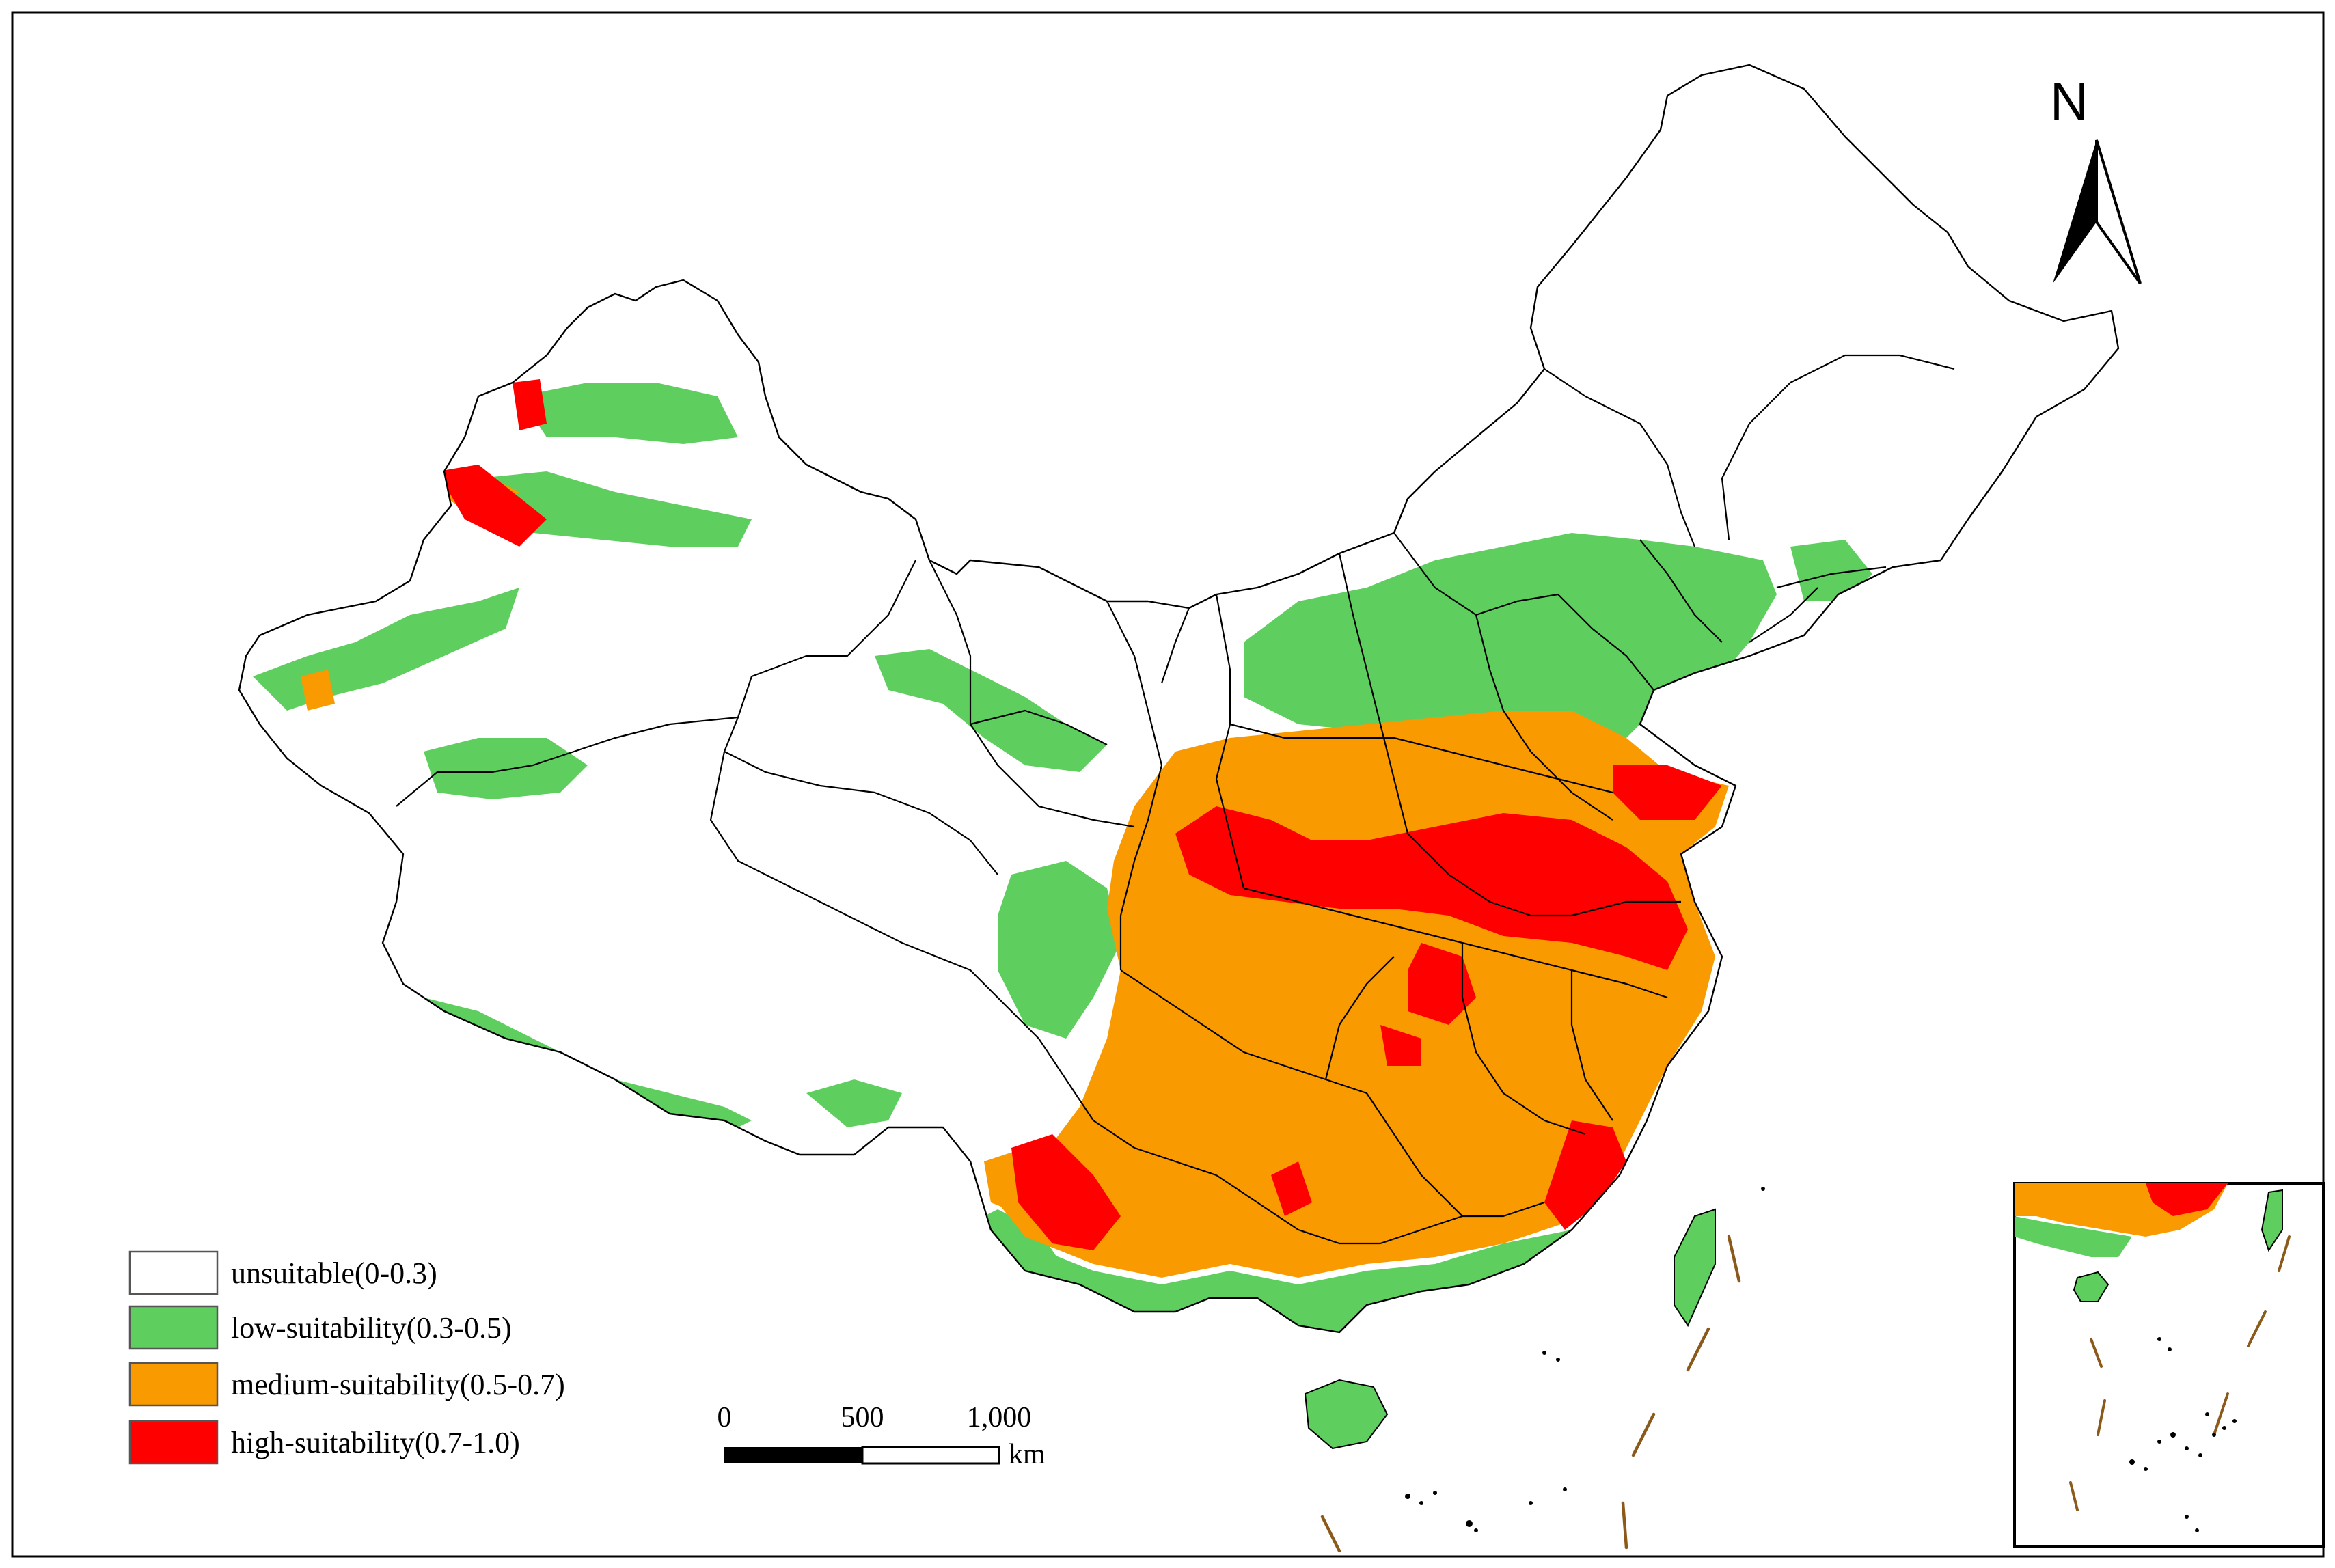  I want to click on legend-swatch-high, so click(173, 1443).